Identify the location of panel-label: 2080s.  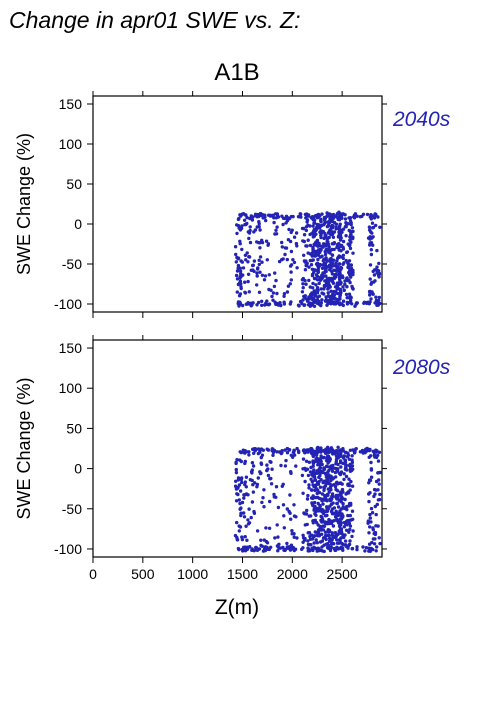
(421, 367).